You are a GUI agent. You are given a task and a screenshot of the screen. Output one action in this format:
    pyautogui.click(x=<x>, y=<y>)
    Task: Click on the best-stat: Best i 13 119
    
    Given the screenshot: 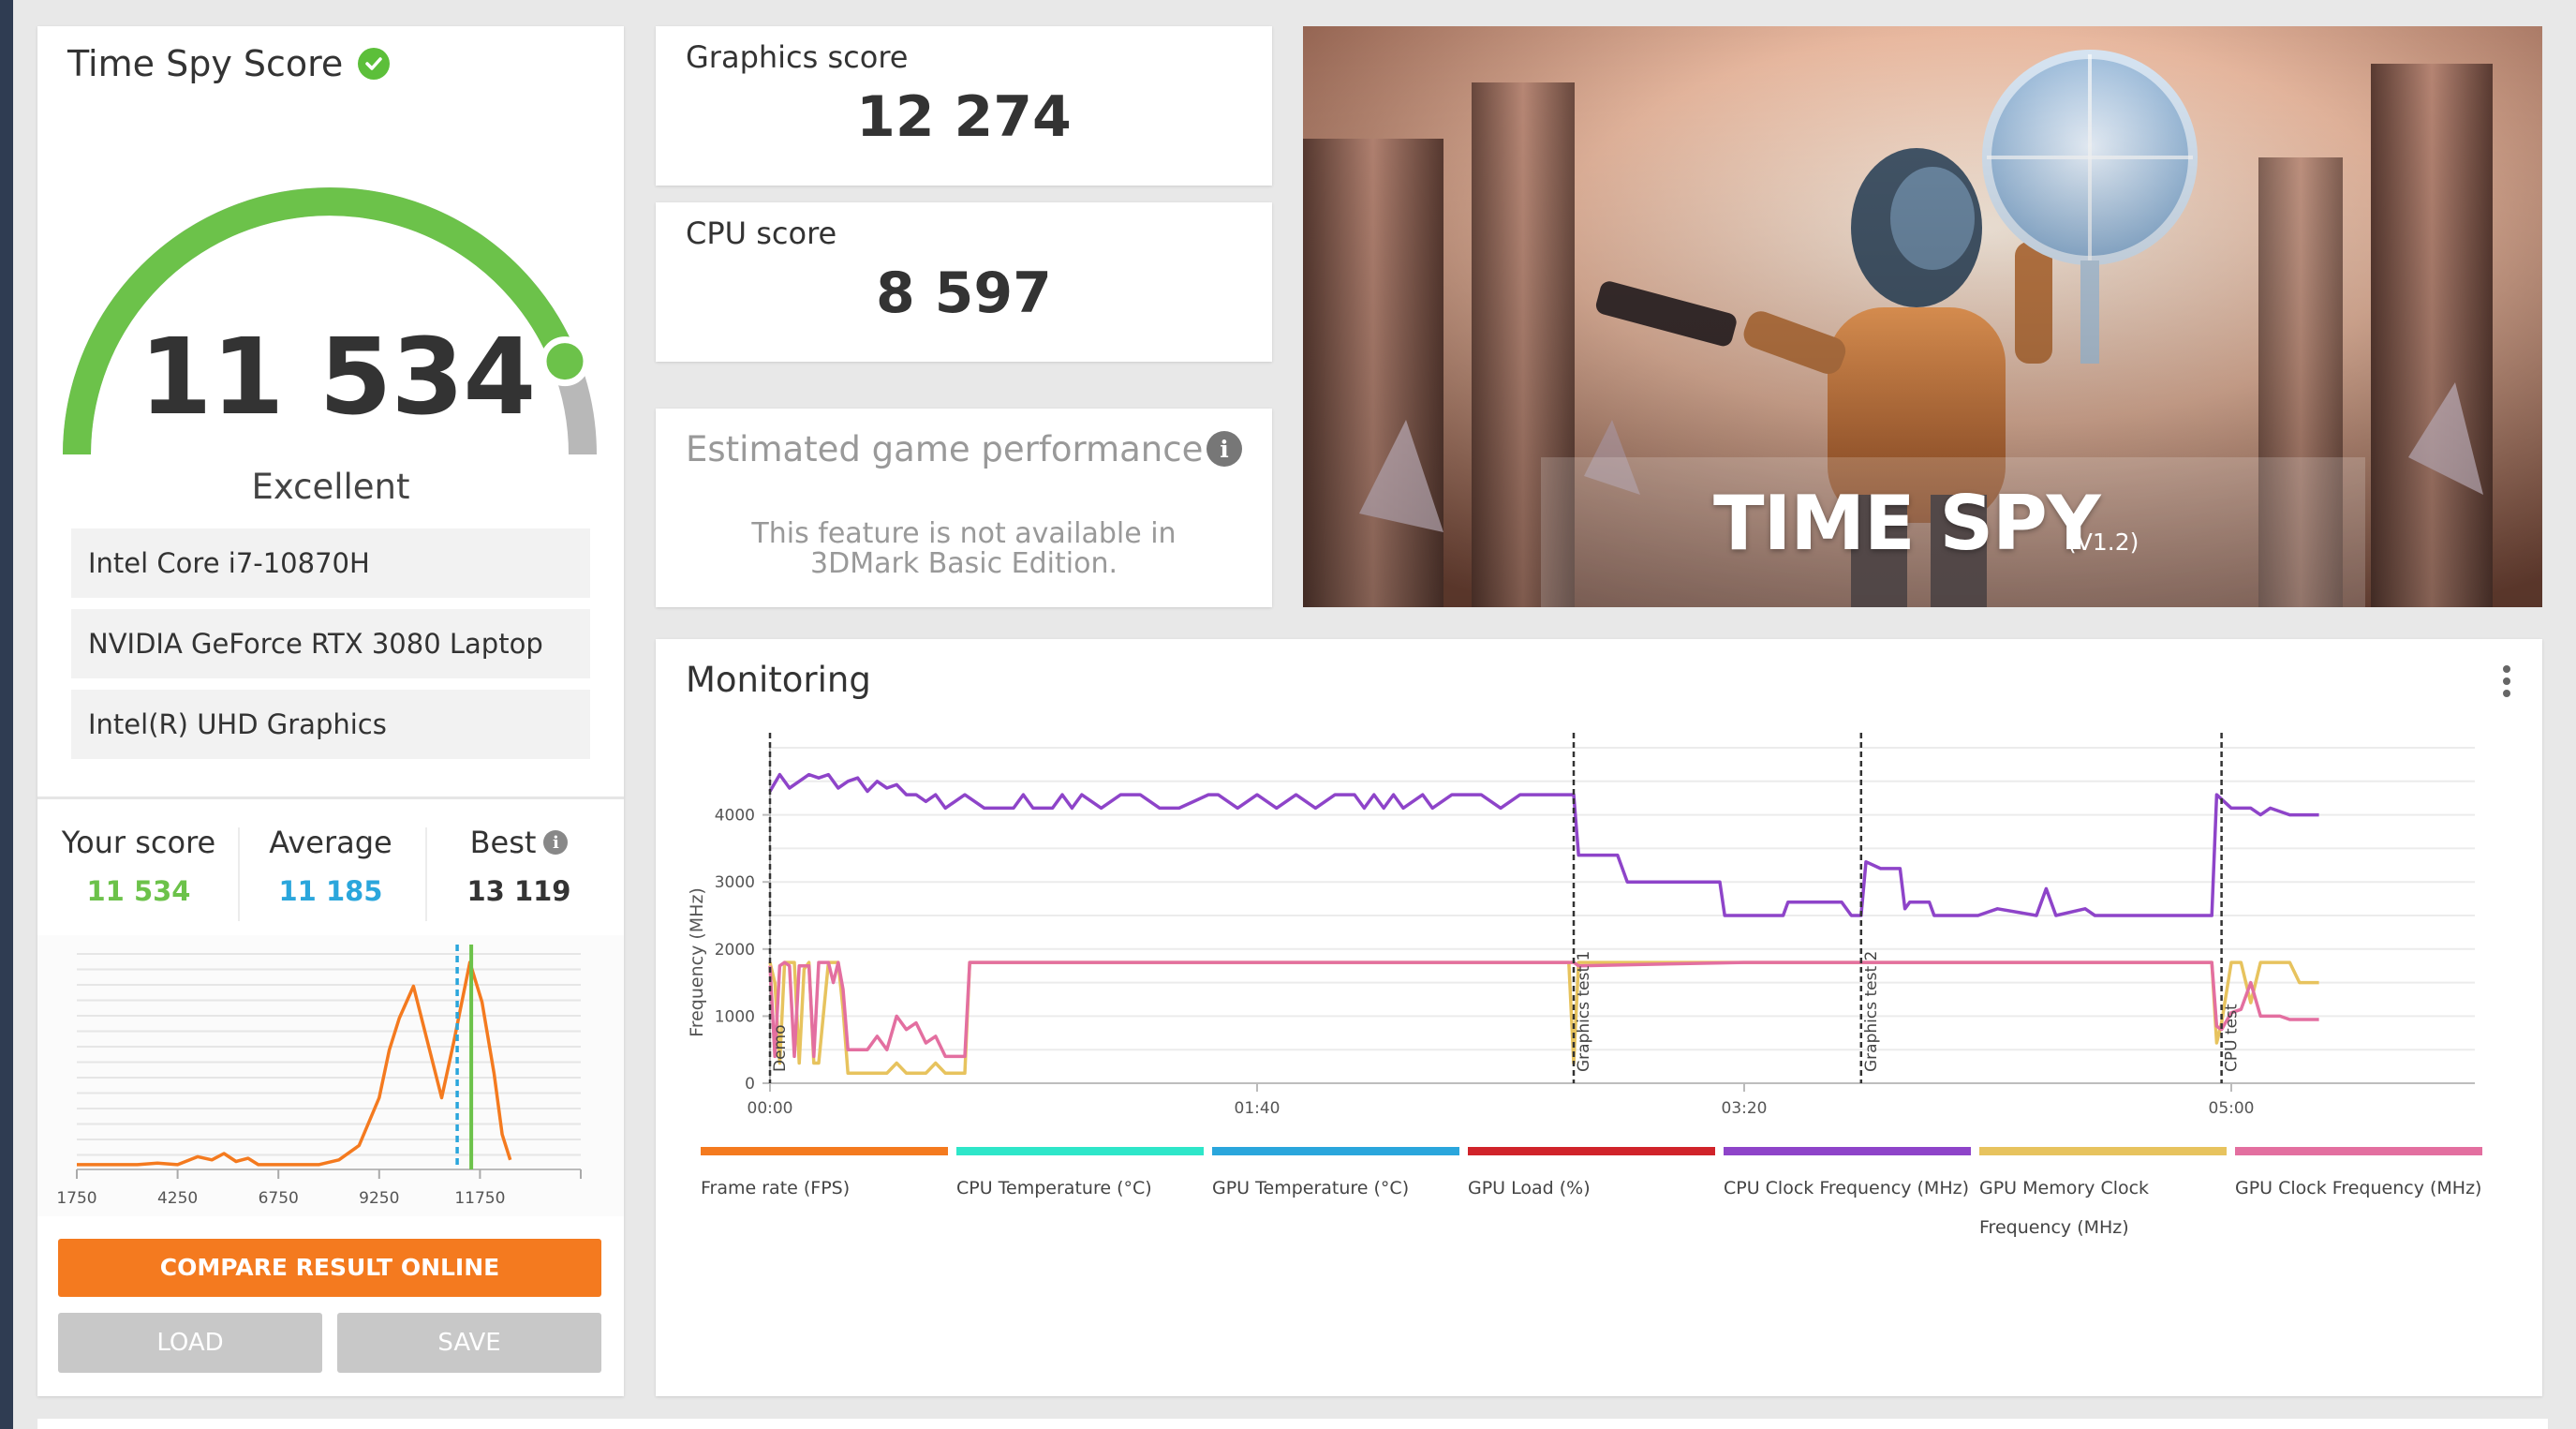 What is the action you would take?
    pyautogui.click(x=519, y=866)
    